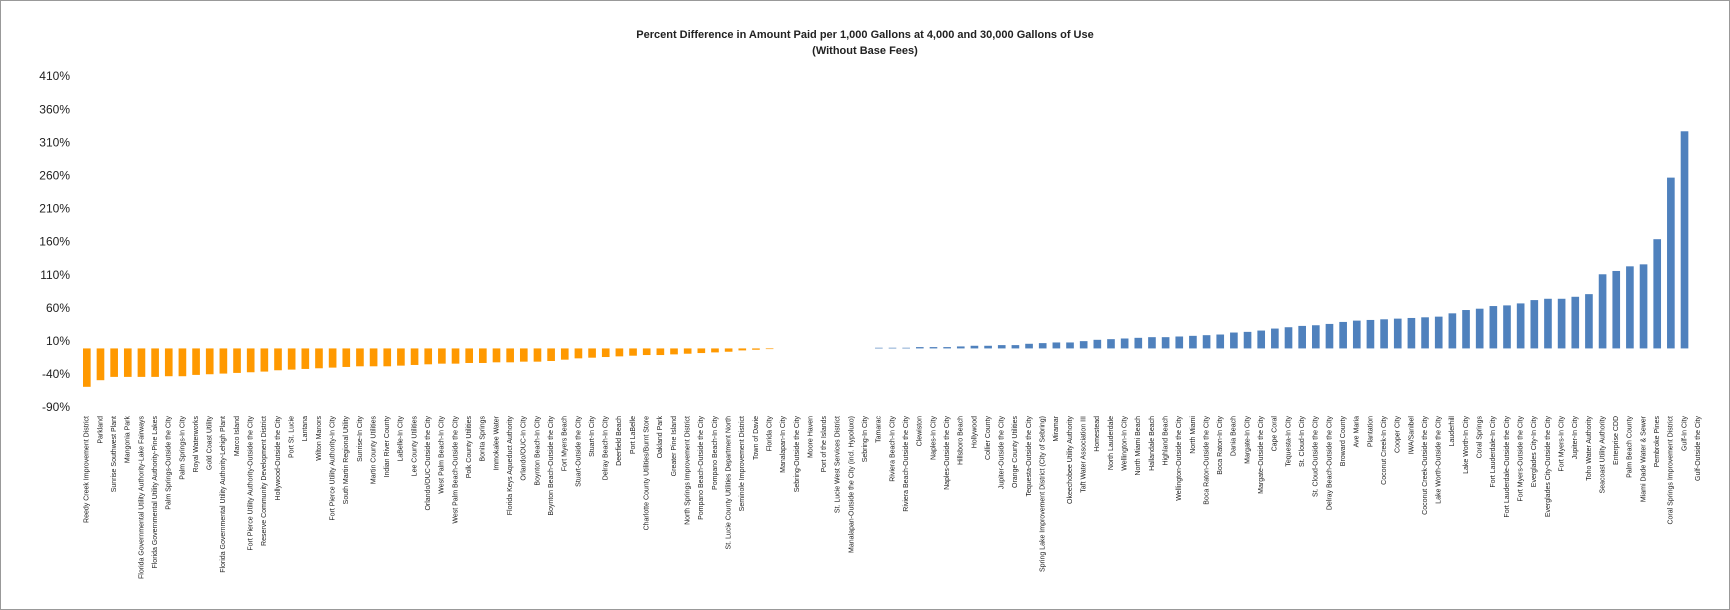 The image size is (1730, 610). What do you see at coordinates (1357, 431) in the screenshot?
I see `x-tick-label: Ave Maria` at bounding box center [1357, 431].